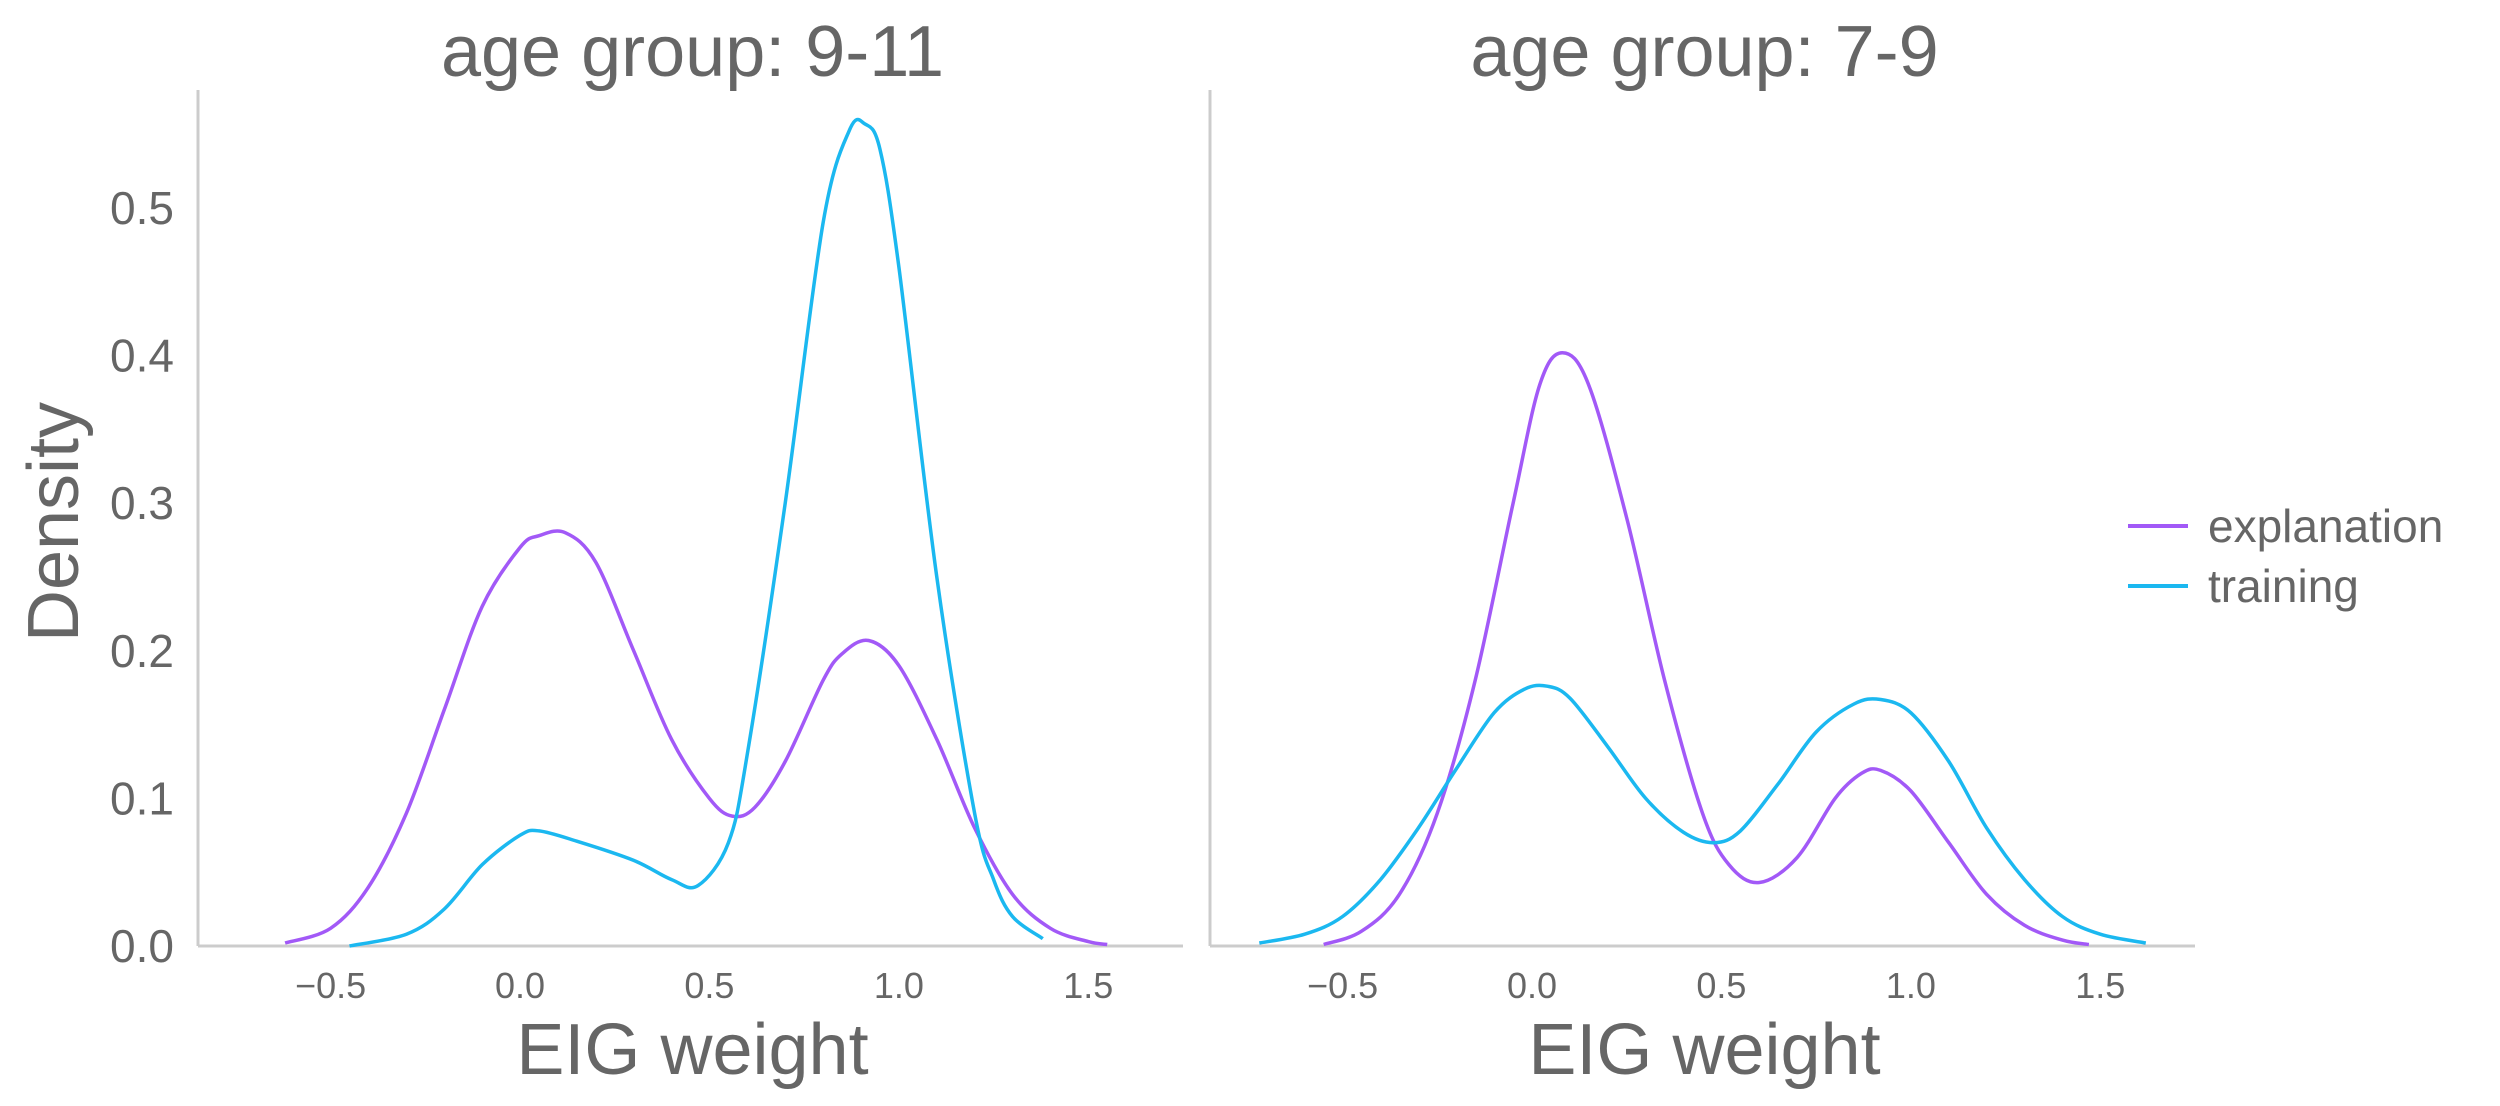 Image resolution: width=2500 pixels, height=1106 pixels. I want to click on legend: explanation training, so click(2285, 556).